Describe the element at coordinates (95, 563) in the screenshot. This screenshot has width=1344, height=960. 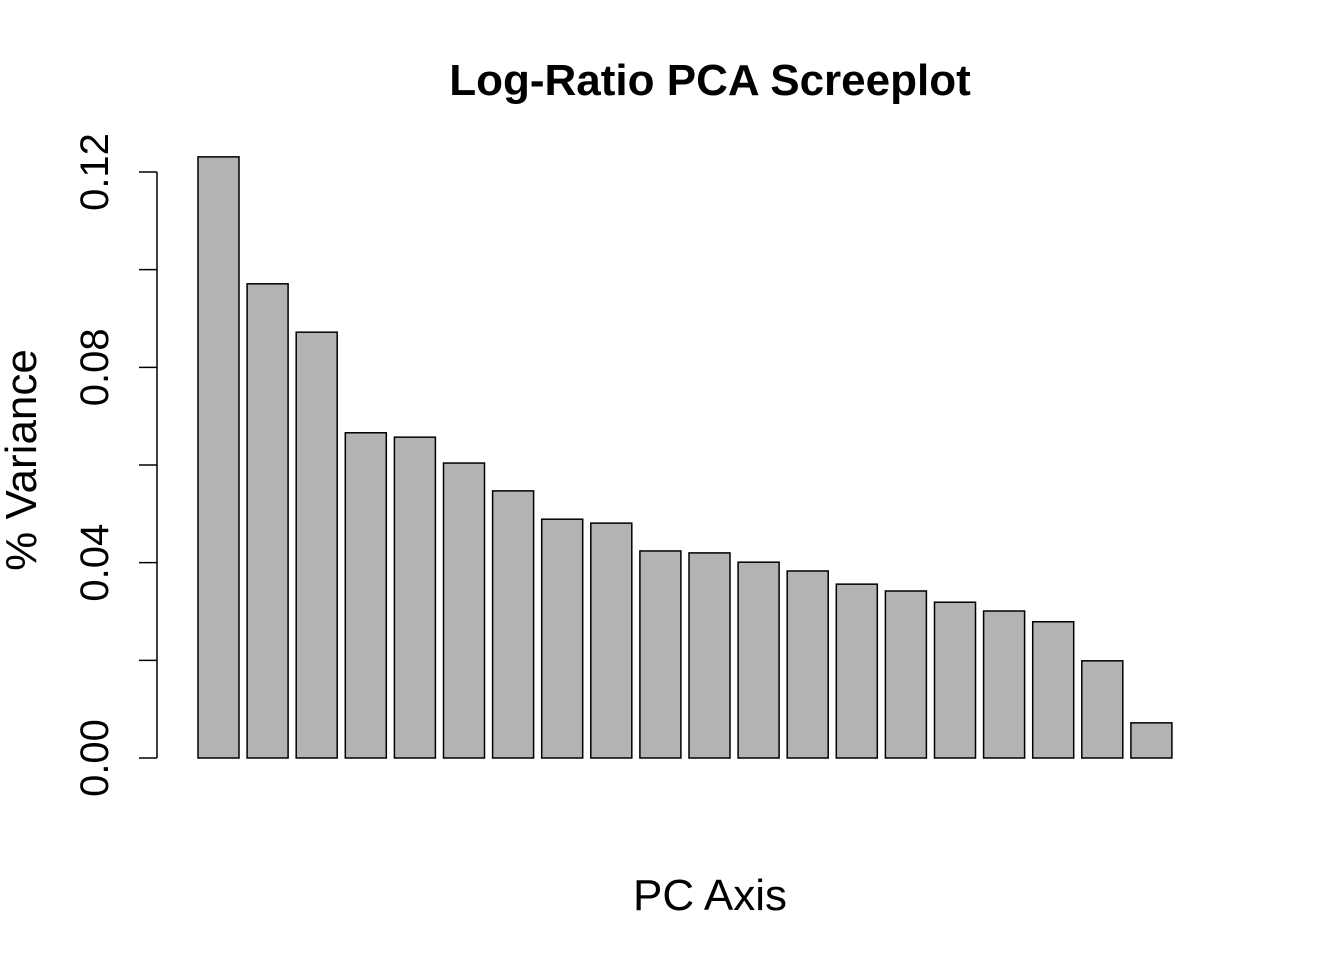
I see `y-tick-label: 0.04` at that location.